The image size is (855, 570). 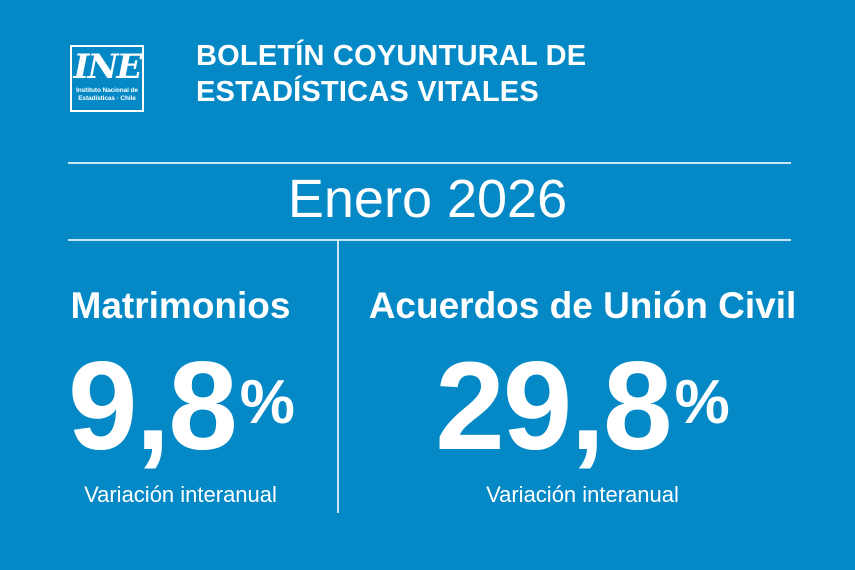 What do you see at coordinates (180, 305) in the screenshot?
I see `stat-matrimonios-label: Matrimonios` at bounding box center [180, 305].